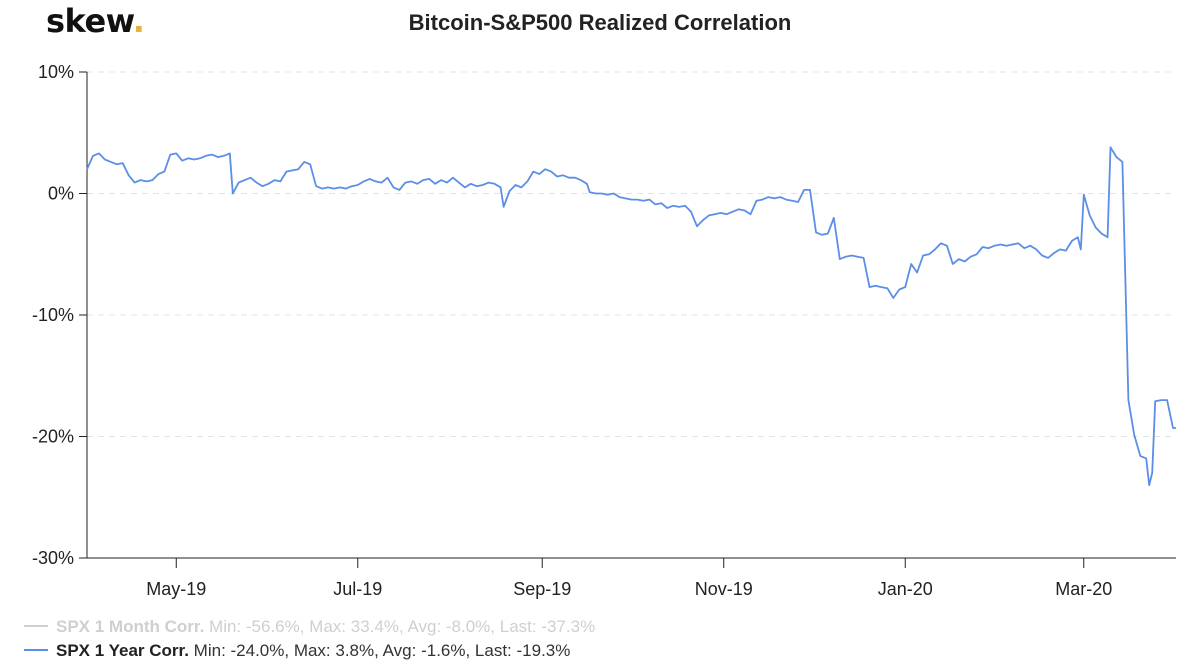 The width and height of the screenshot is (1200, 670). I want to click on x-tick-label: Jan-20, so click(905, 589).